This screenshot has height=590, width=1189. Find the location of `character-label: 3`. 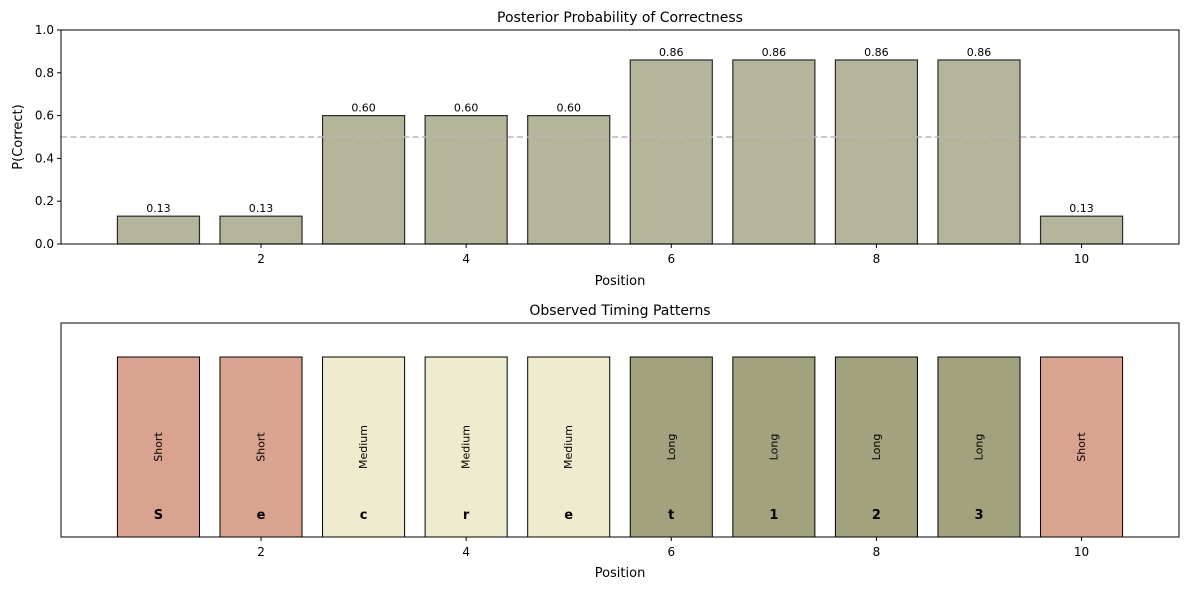

character-label: 3 is located at coordinates (978, 515).